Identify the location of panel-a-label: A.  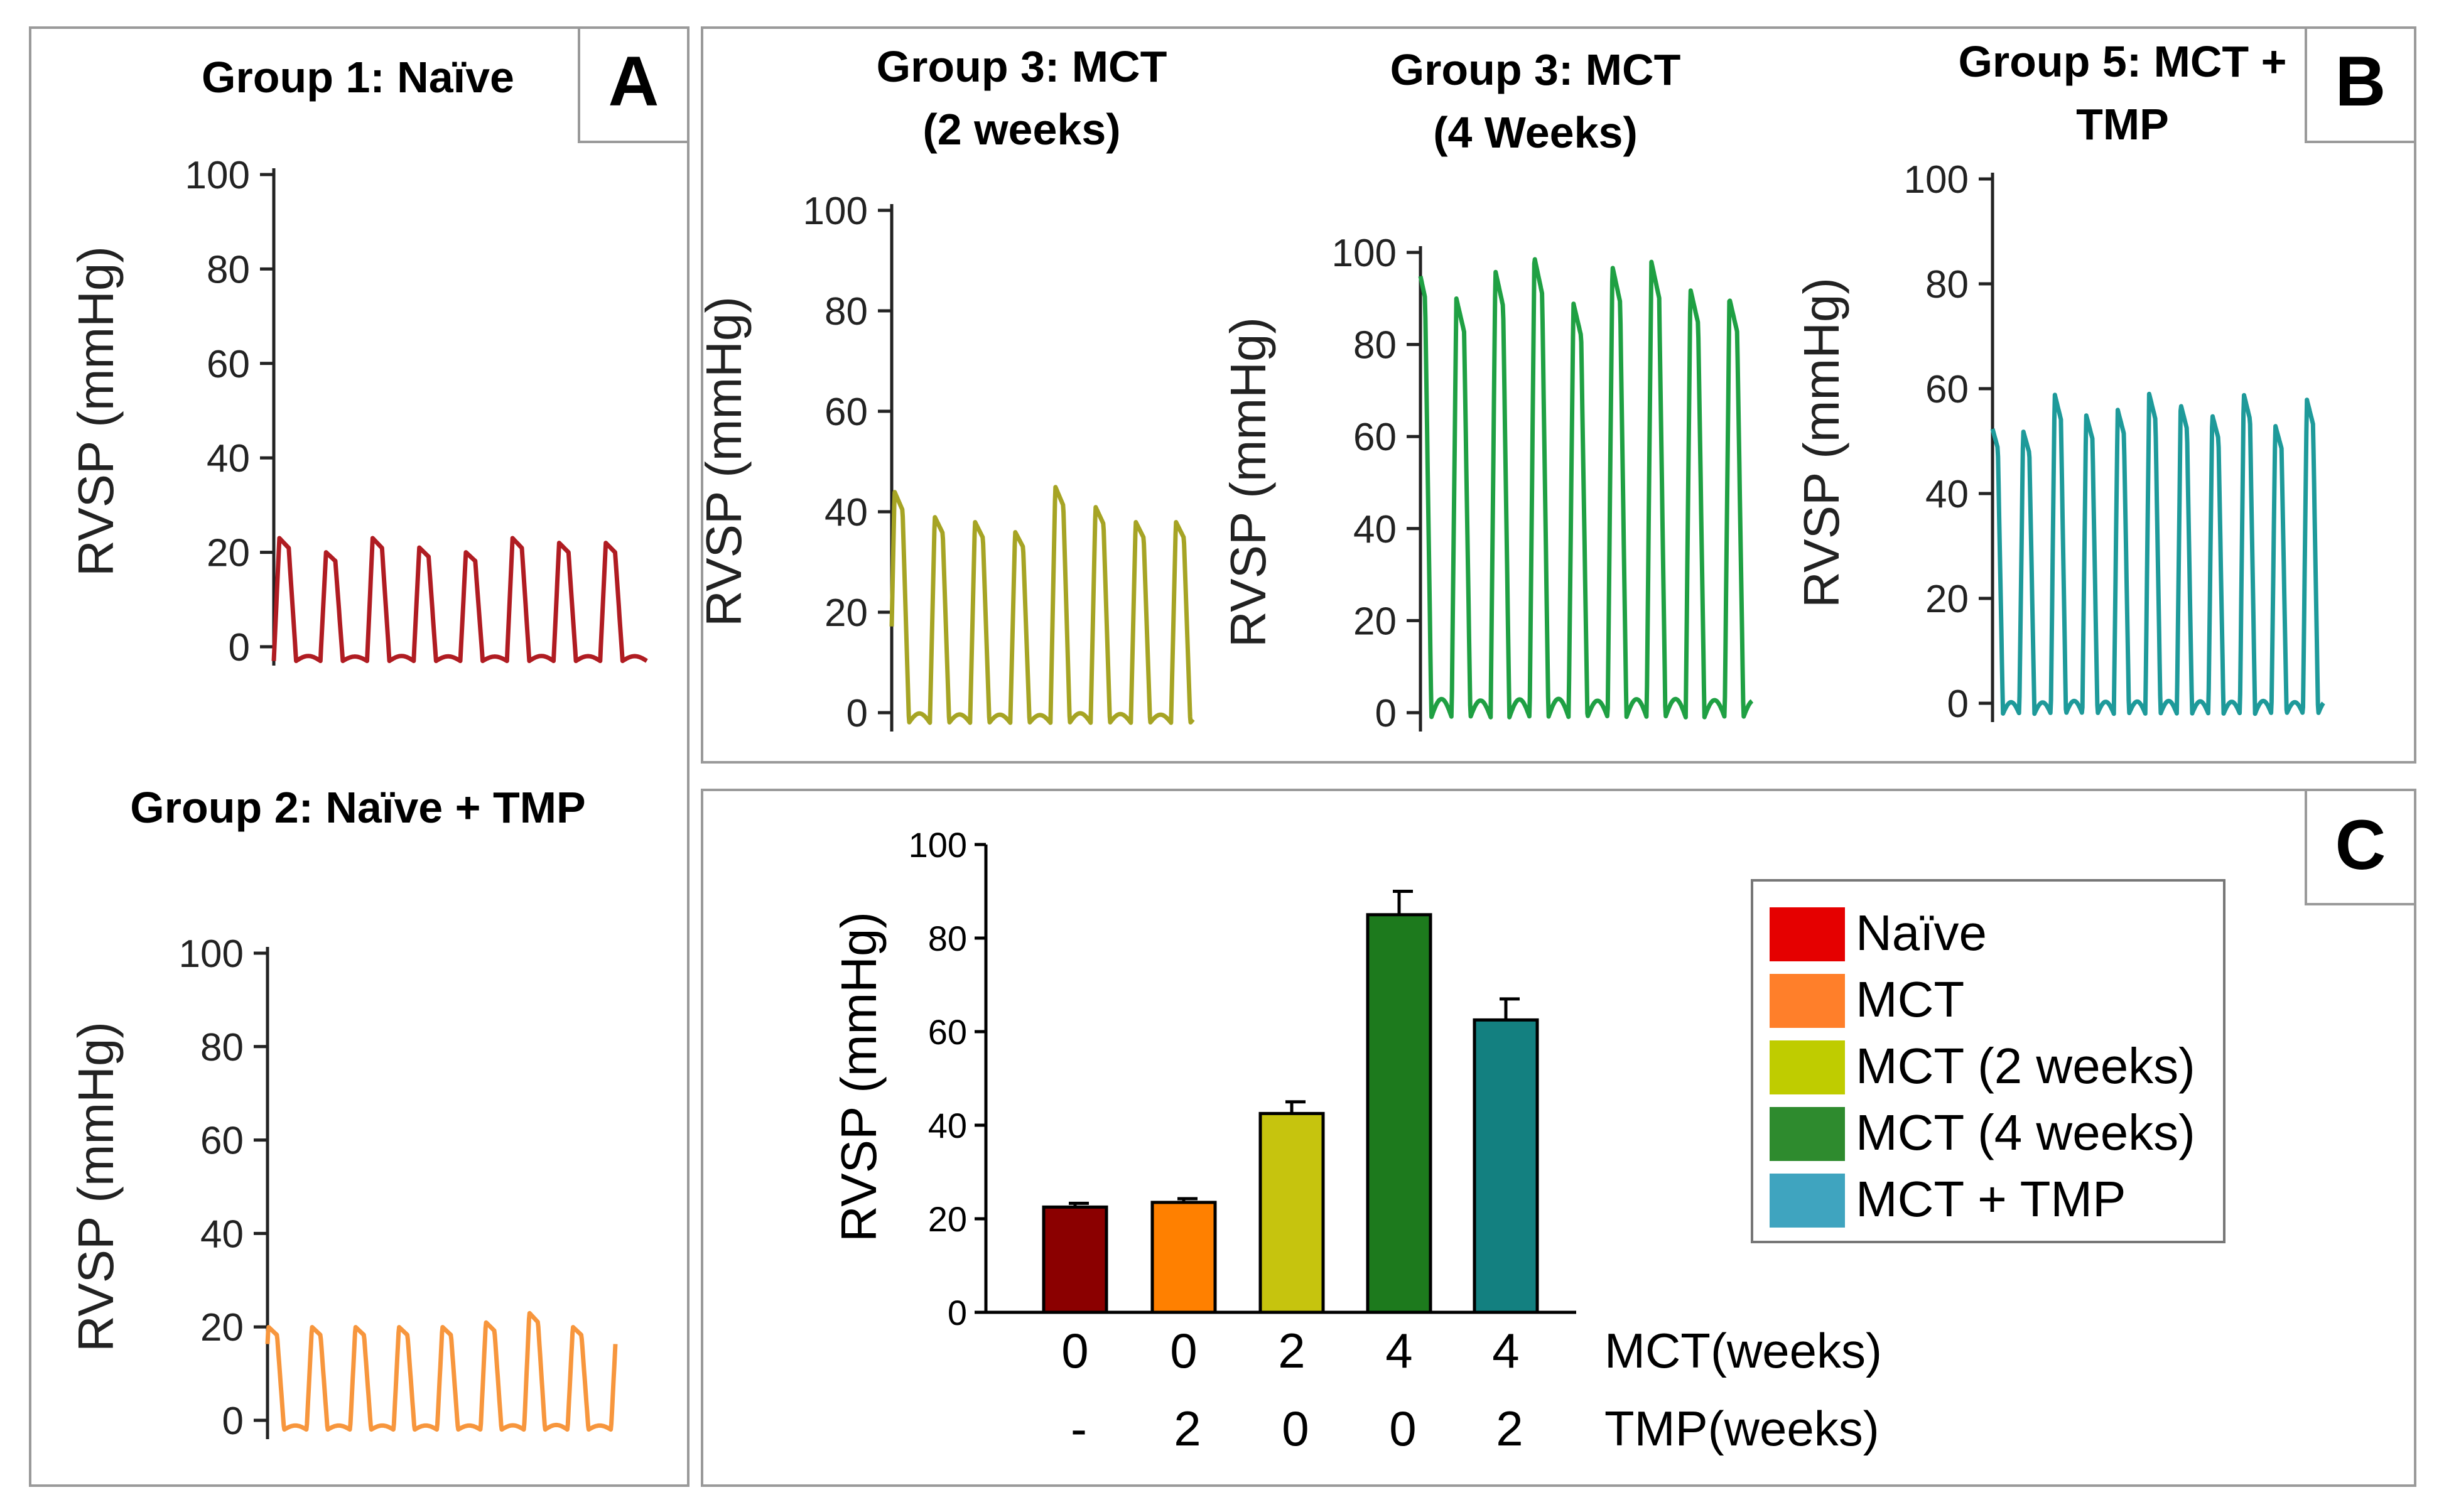
(634, 84).